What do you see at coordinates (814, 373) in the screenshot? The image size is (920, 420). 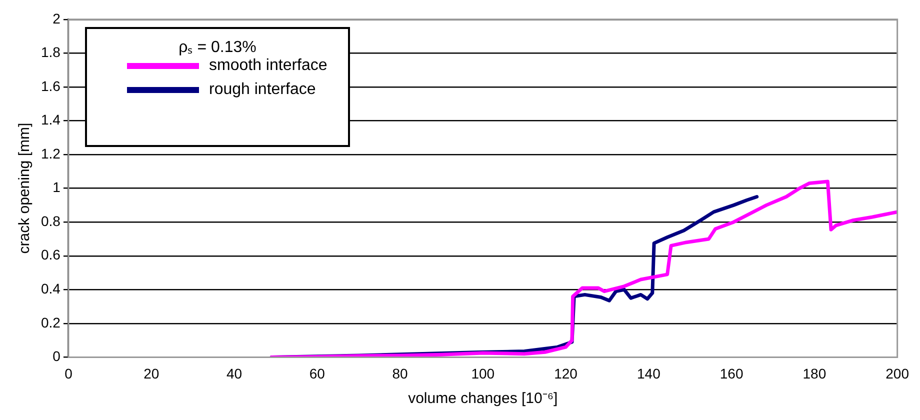 I see `x-tick-label: 180` at bounding box center [814, 373].